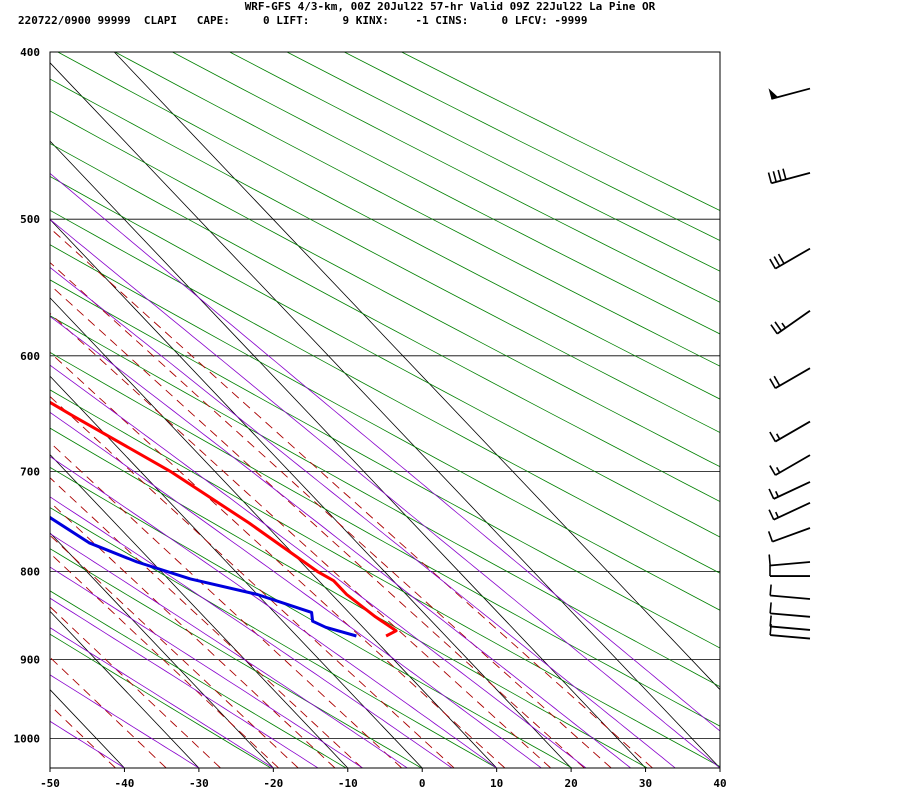 This screenshot has height=800, width=900. Describe the element at coordinates (30, 52) in the screenshot. I see `pressure-tick-label: 400` at that location.